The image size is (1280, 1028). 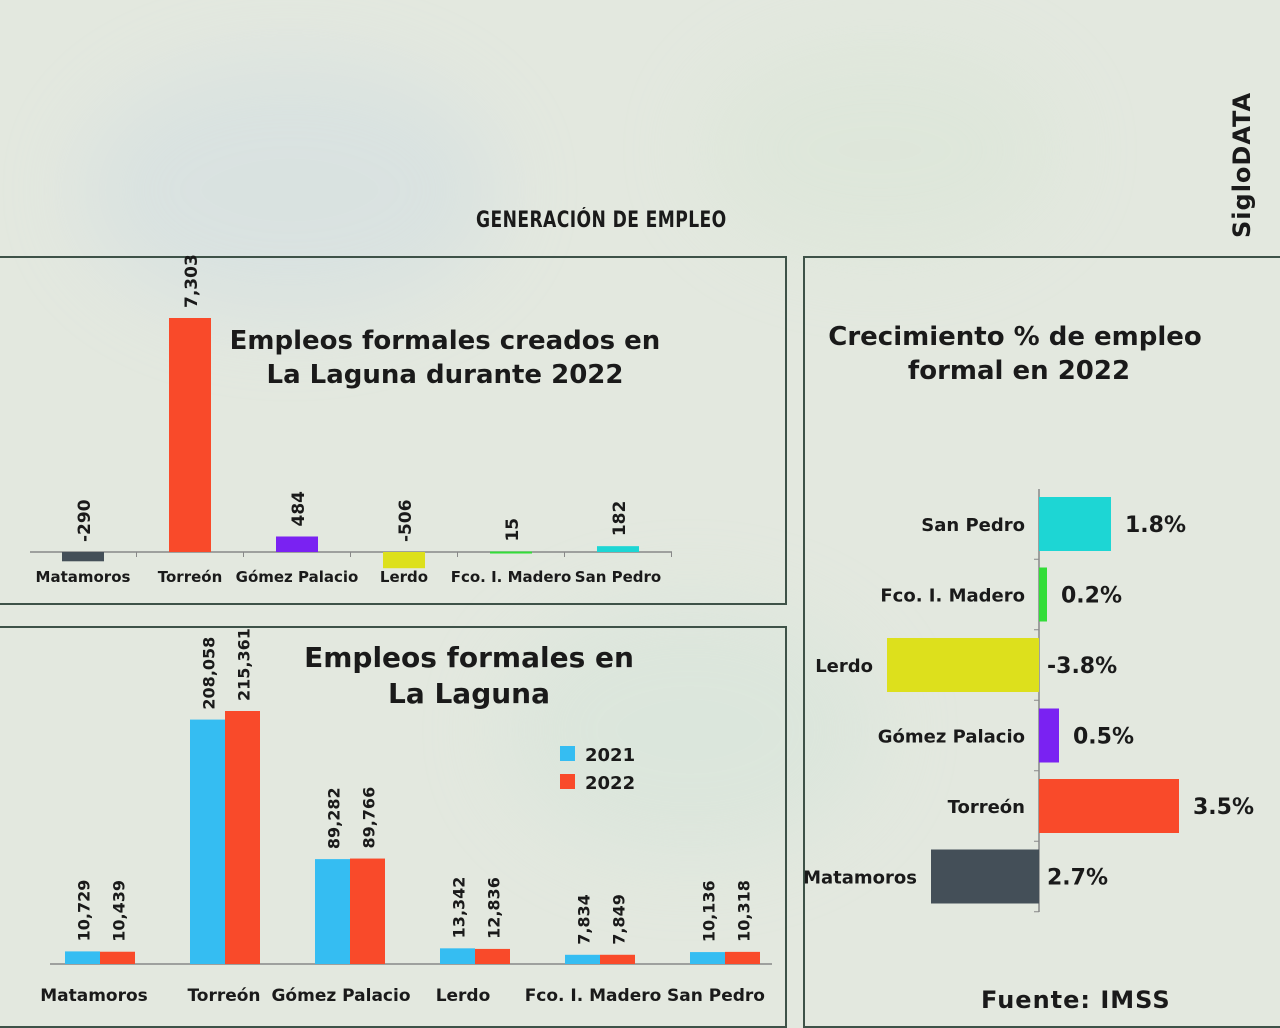 What do you see at coordinates (84, 911) in the screenshot?
I see `data-label: 10,729` at bounding box center [84, 911].